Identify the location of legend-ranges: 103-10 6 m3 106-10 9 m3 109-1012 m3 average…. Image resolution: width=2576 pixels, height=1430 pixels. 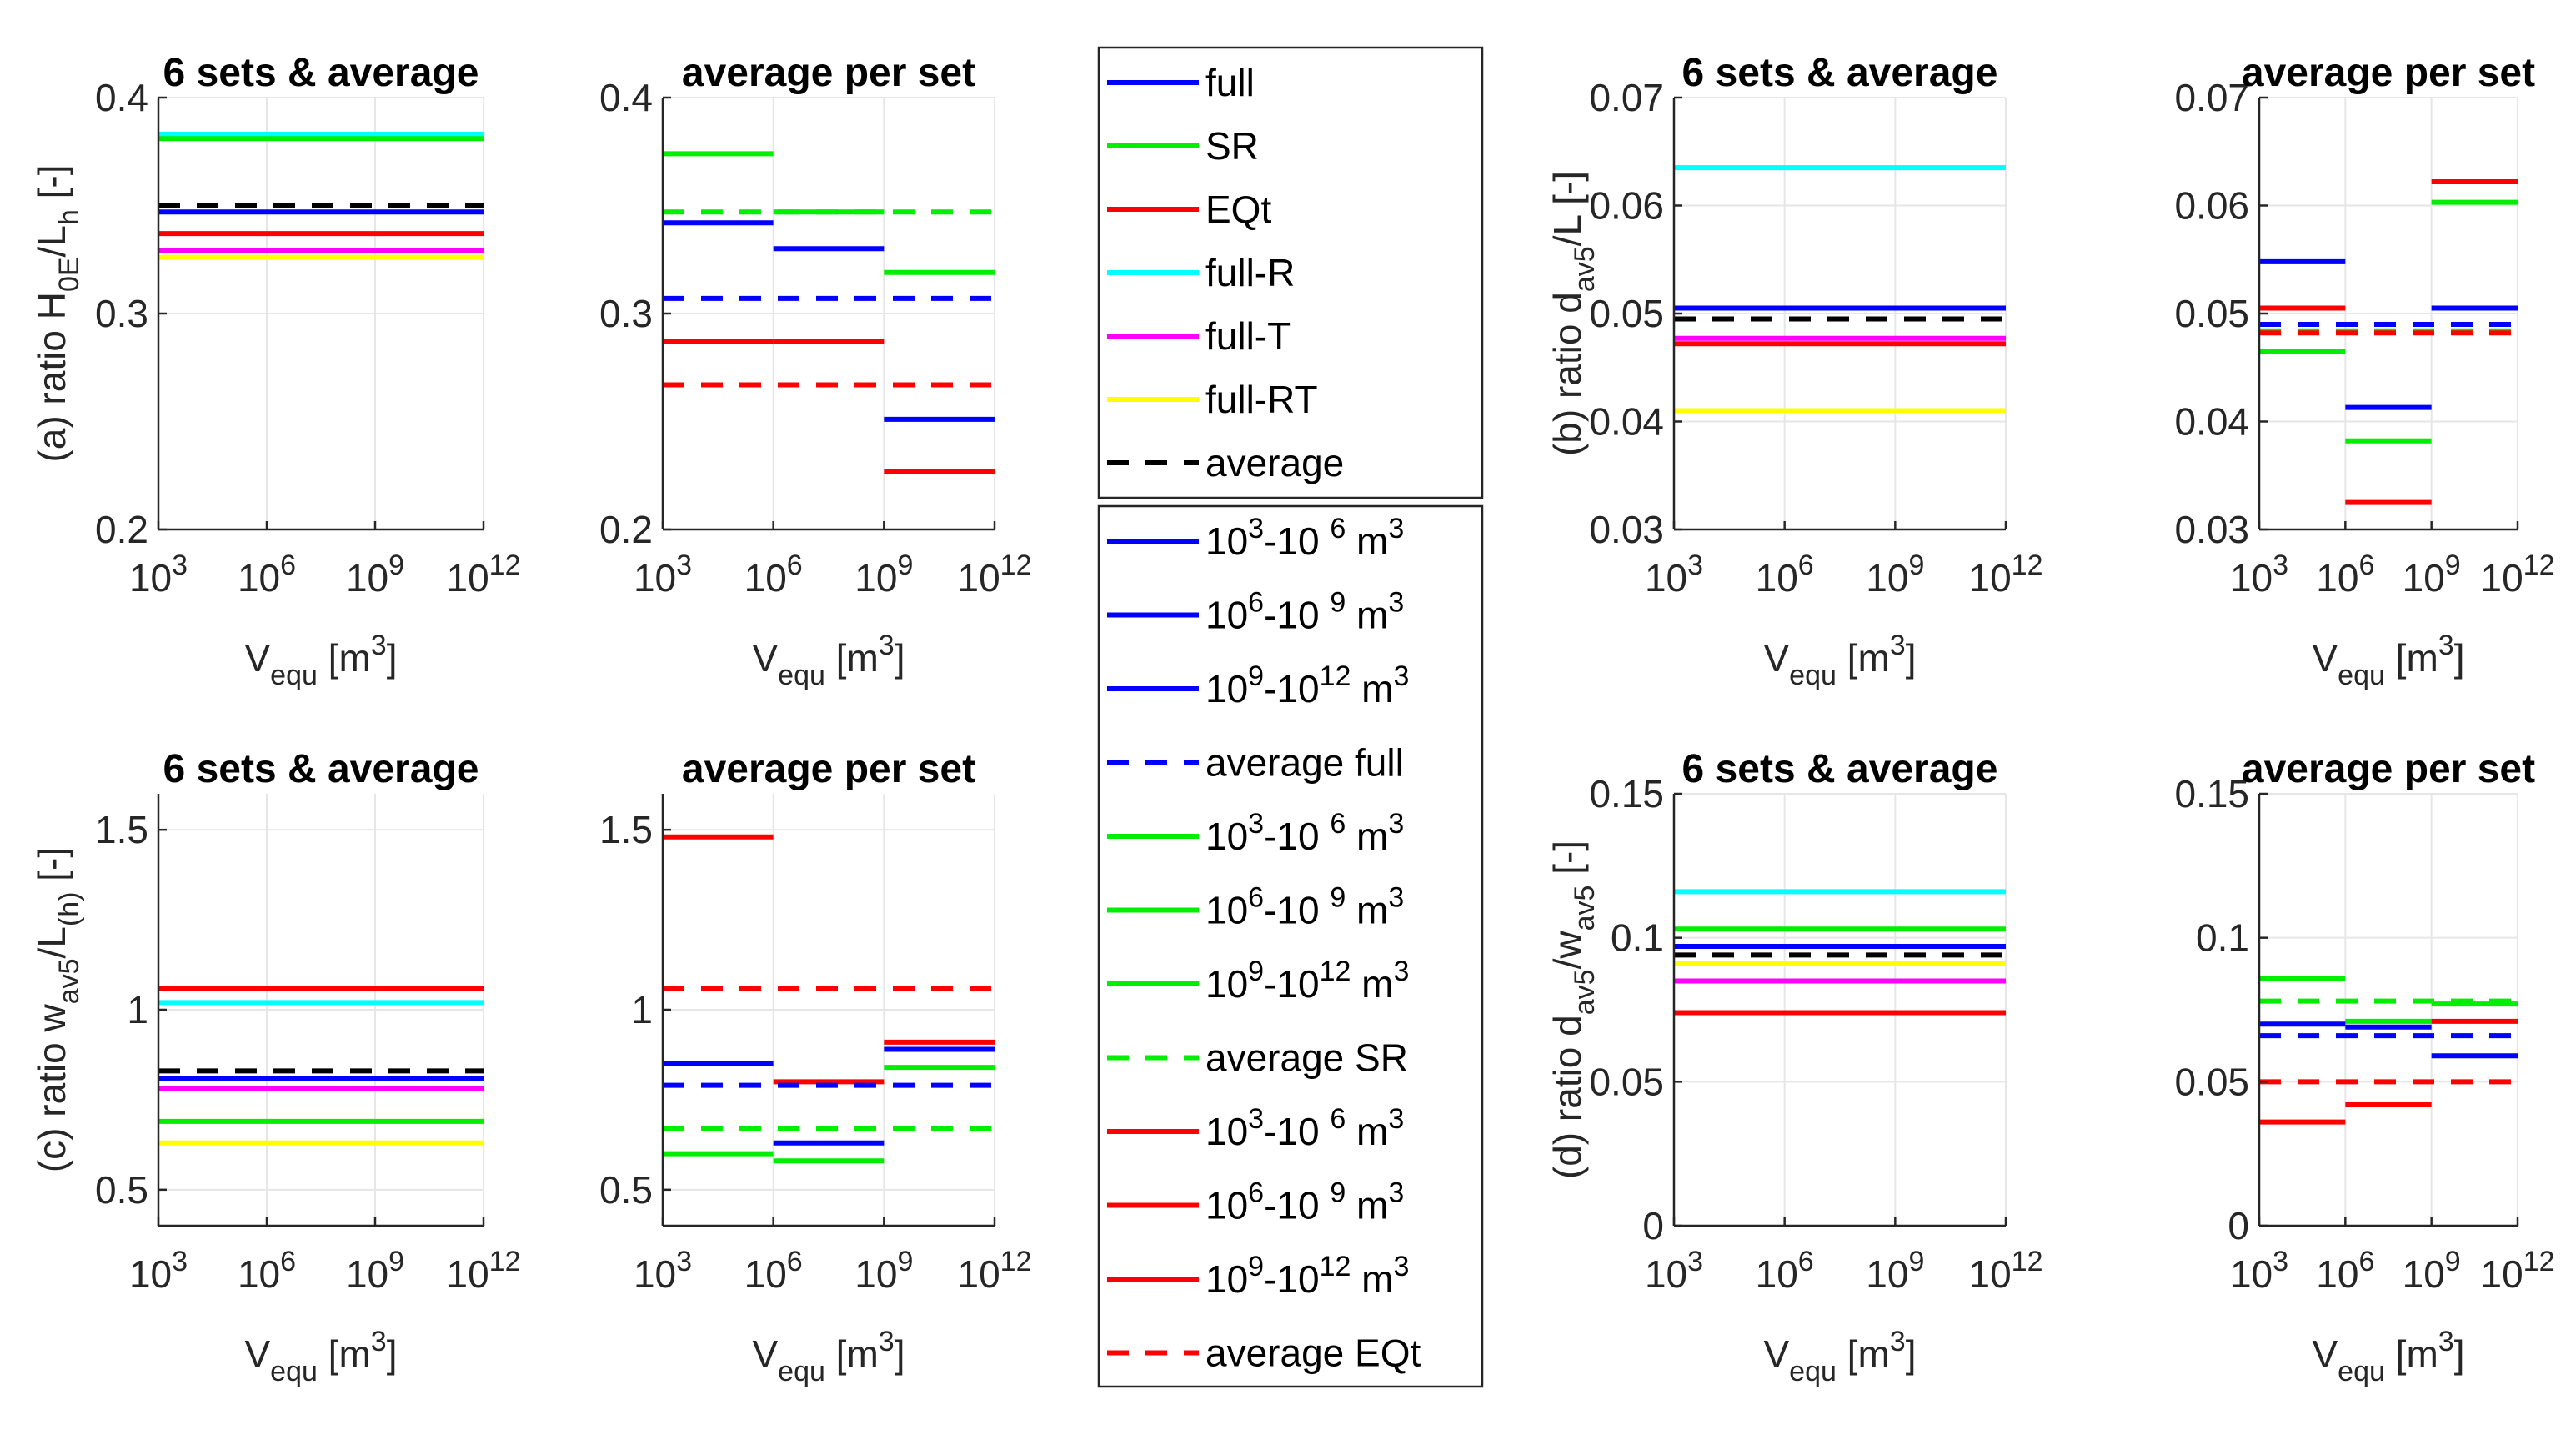
(1290, 946).